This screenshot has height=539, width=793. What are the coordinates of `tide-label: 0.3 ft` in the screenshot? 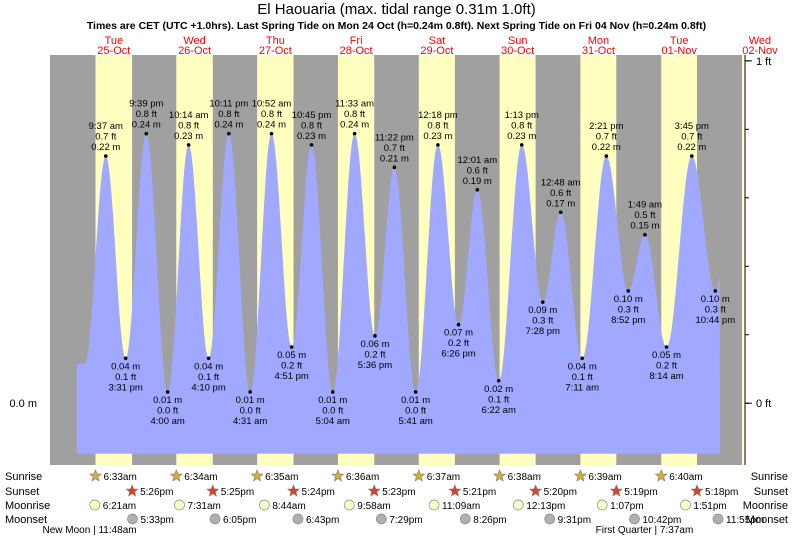 It's located at (628, 309).